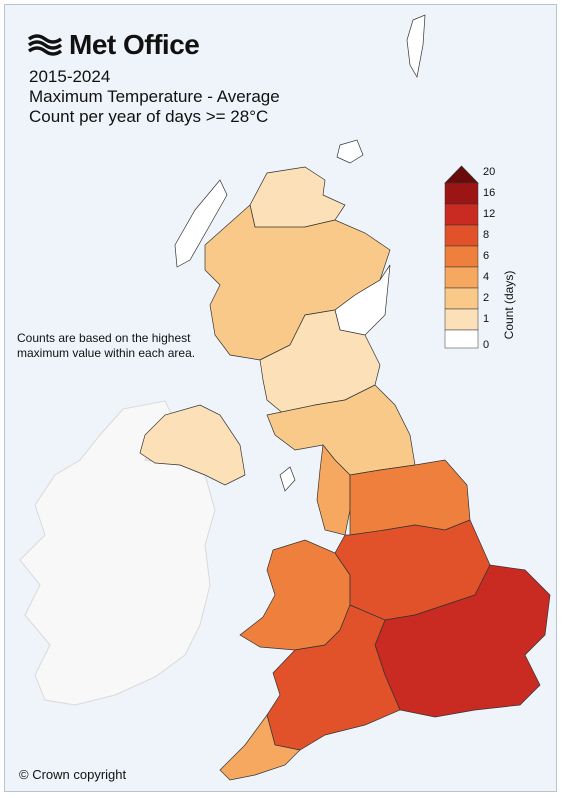  Describe the element at coordinates (320, 362) in the screenshot. I see `region-southern-scotland` at that location.